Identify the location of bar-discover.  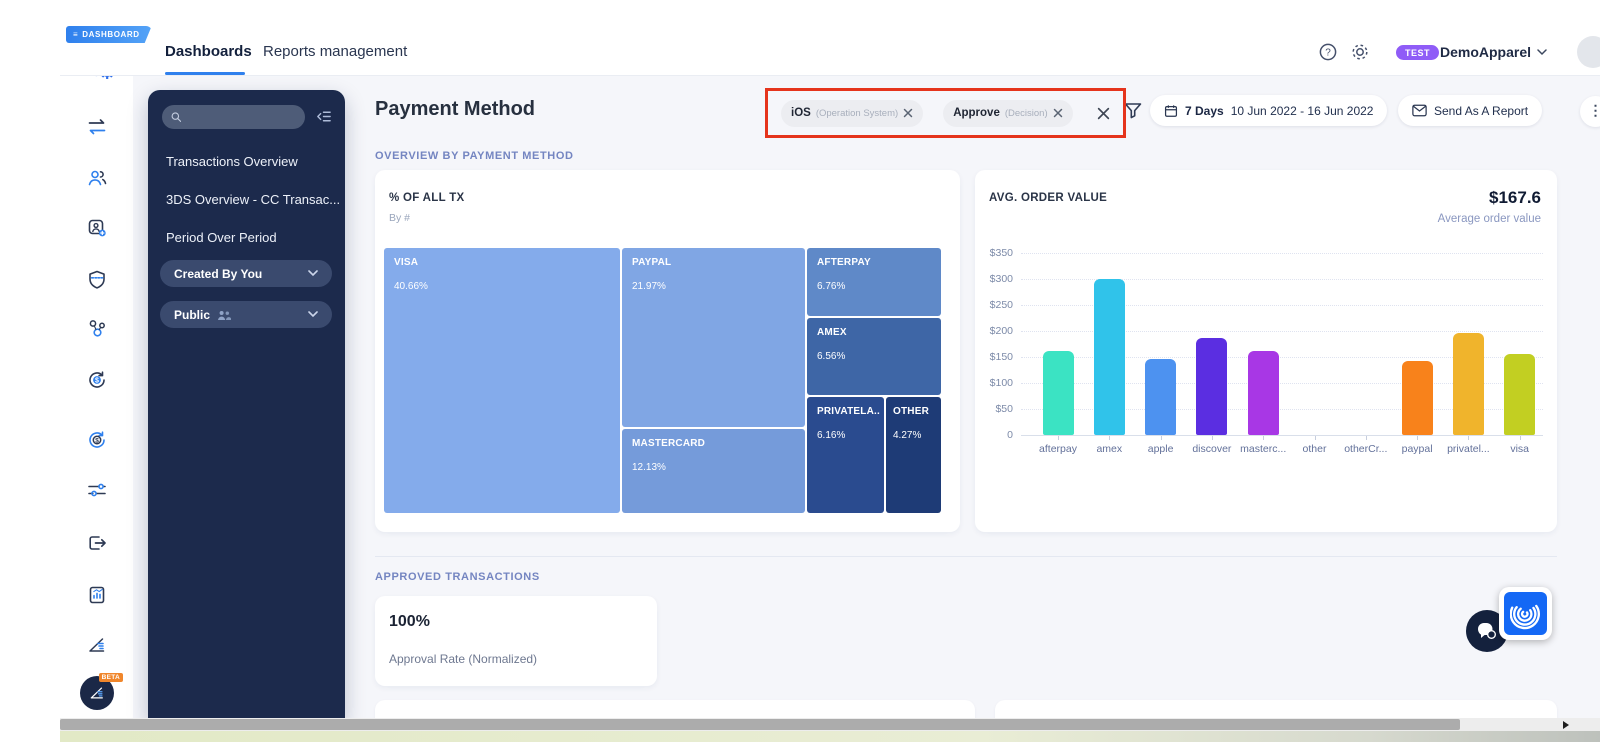
(1212, 386).